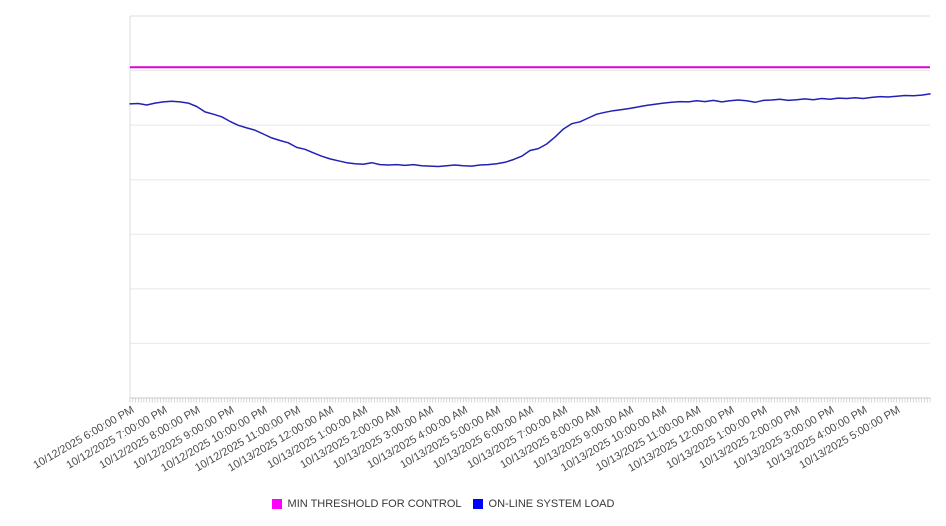 This screenshot has height=526, width=946. Describe the element at coordinates (276, 504) in the screenshot. I see `magenta-swatch-icon` at that location.